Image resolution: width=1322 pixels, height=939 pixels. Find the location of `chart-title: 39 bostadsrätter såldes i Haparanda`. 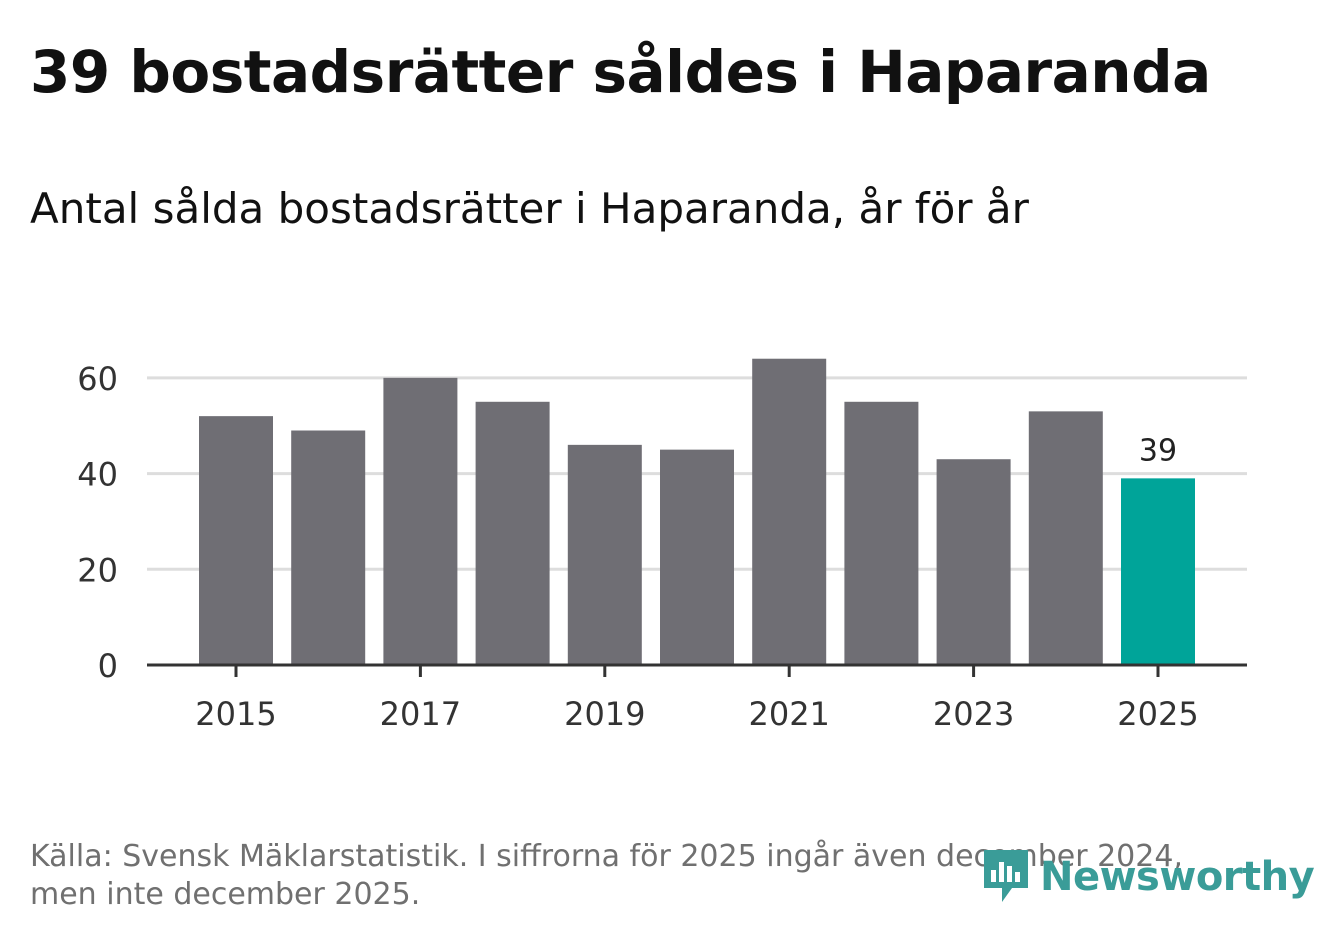

chart-title: 39 bostadsrätter såldes i Haparanda is located at coordinates (620, 72).